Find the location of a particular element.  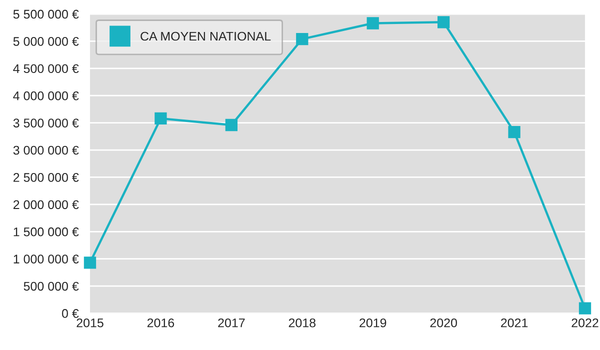

y-tick-label: 4 500 000 € is located at coordinates (46, 69).